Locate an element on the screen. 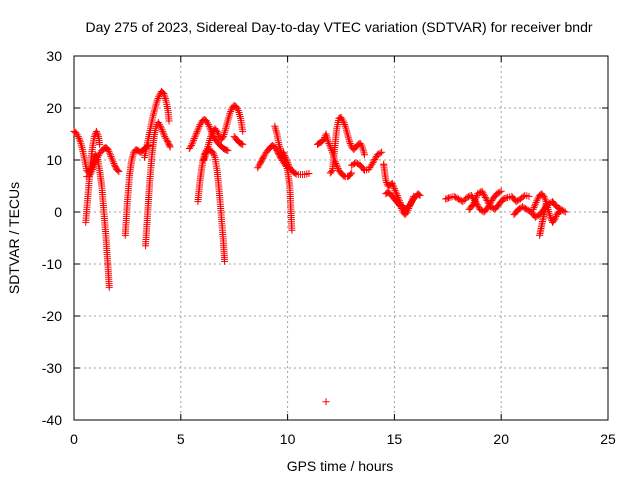 This screenshot has height=480, width=640. x-tick-label: 15 is located at coordinates (395, 439).